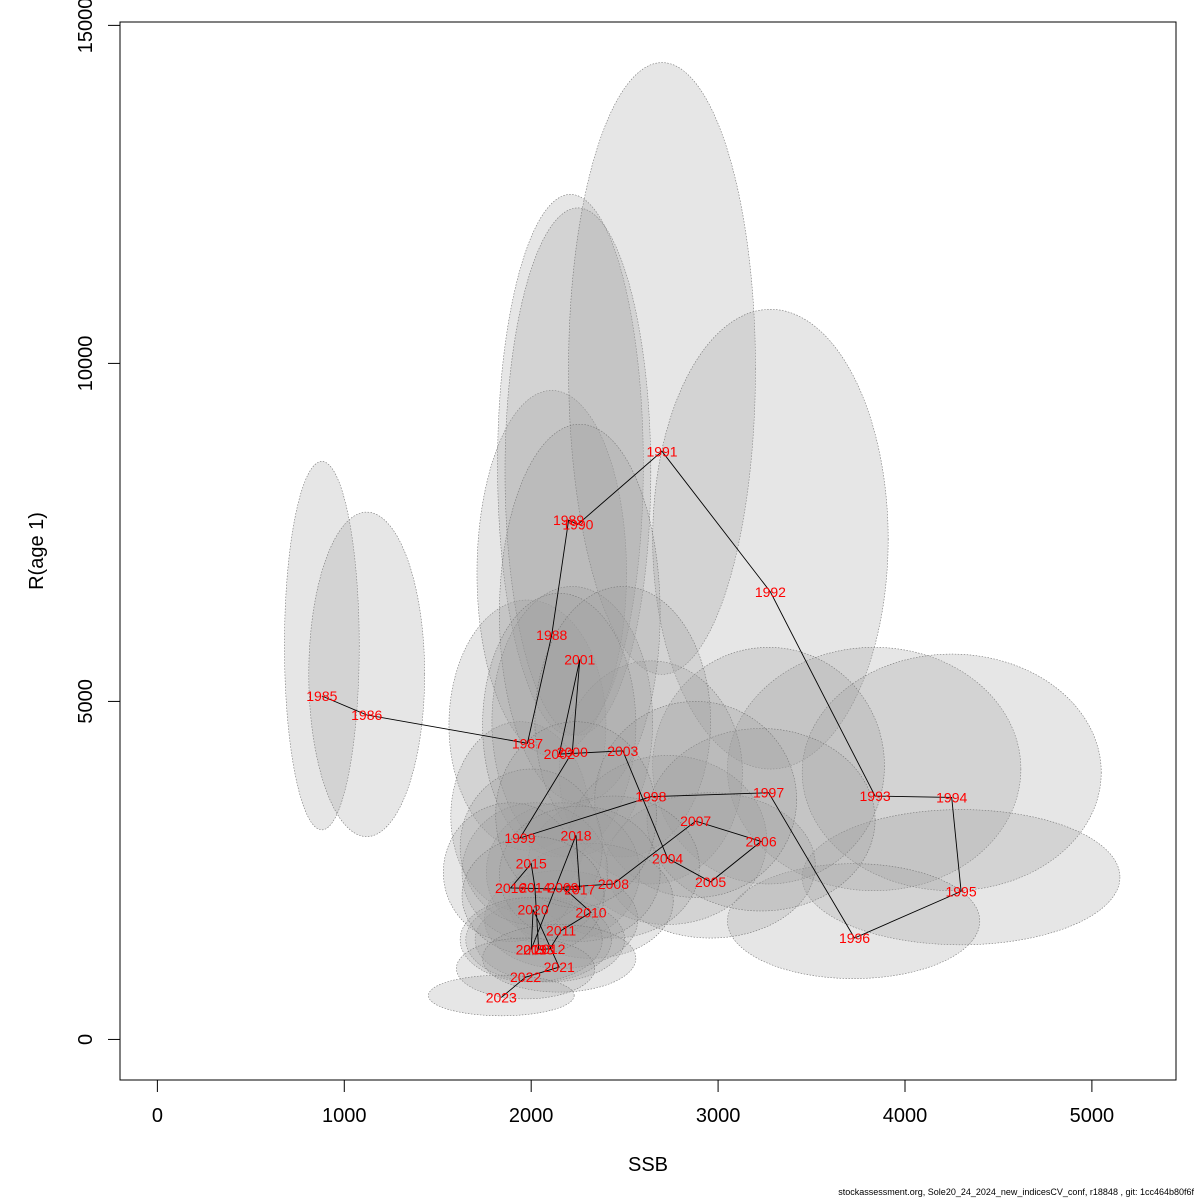 This screenshot has width=1200, height=1200. I want to click on year-label-2013: 2013, so click(538, 950).